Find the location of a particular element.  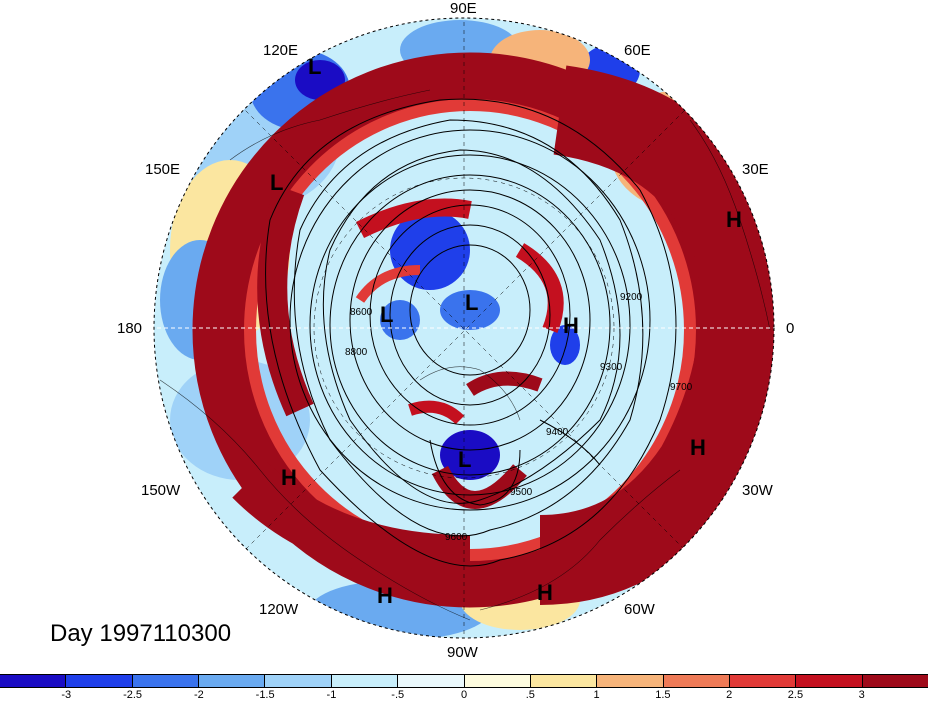

colorbar is located at coordinates (464, 681).